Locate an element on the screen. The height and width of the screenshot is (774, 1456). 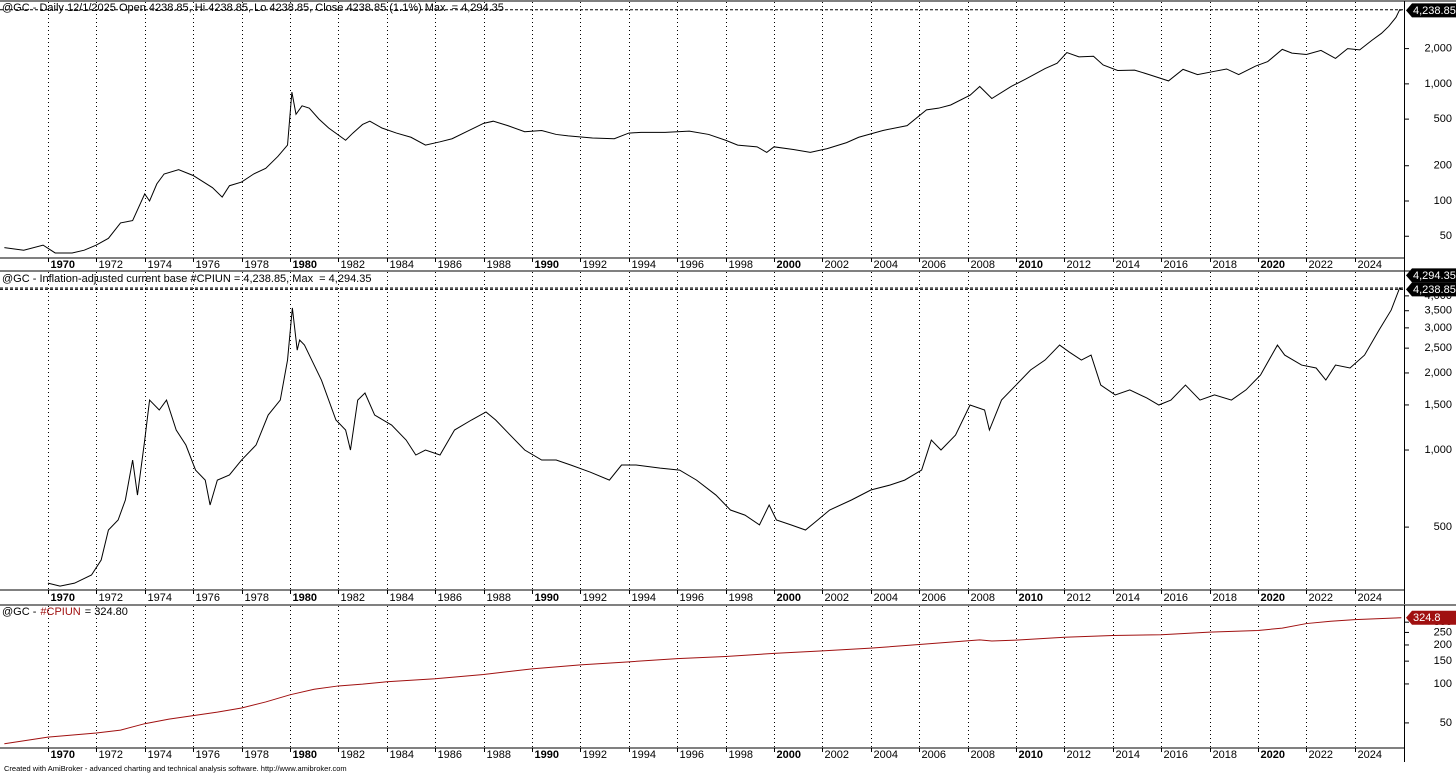
x-tick-label: 1994 is located at coordinates (644, 265).